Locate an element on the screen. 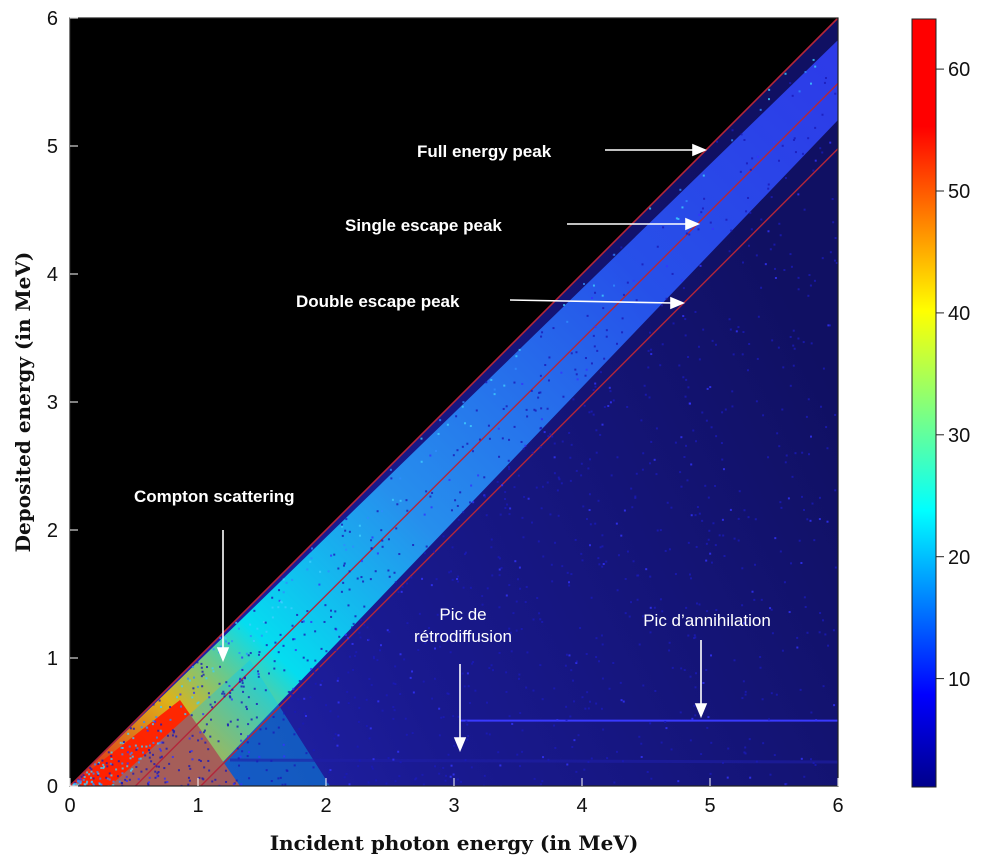  colorbar-ticks: 10 20 30 40 50 60 is located at coordinates (953, 375).